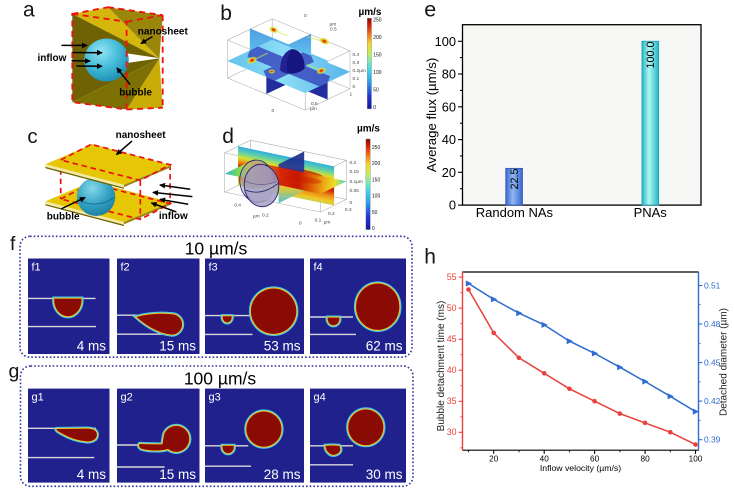  I want to click on svg-text: Inflow velocity (µm/s), so click(580, 468).